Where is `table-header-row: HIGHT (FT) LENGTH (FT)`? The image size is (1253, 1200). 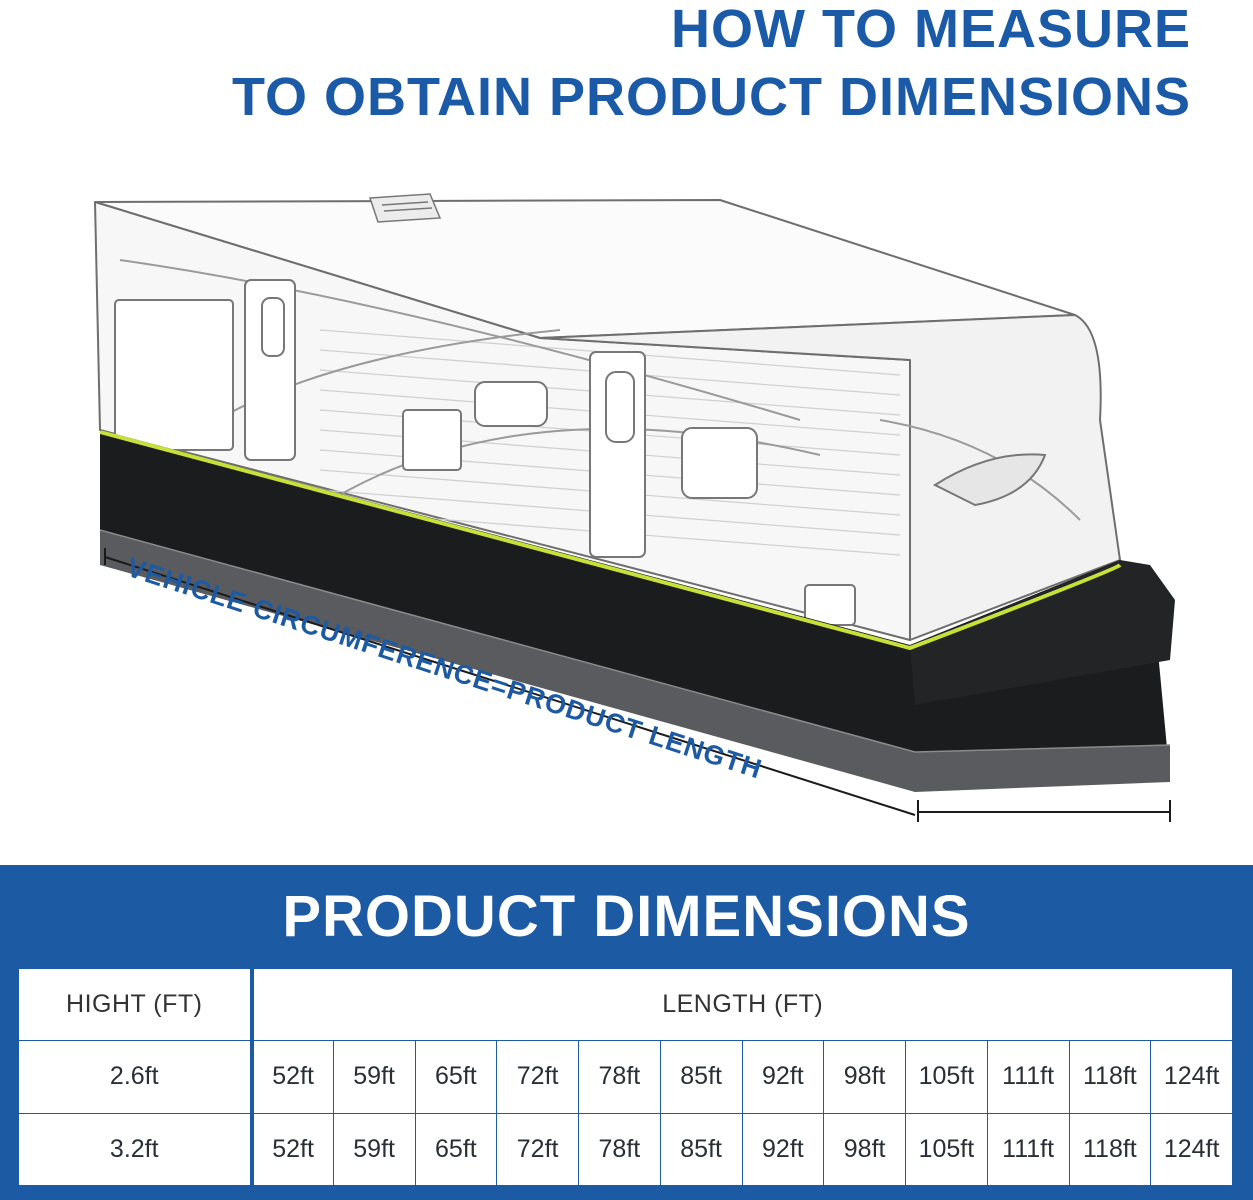 table-header-row: HIGHT (FT) LENGTH (FT) is located at coordinates (625, 1004).